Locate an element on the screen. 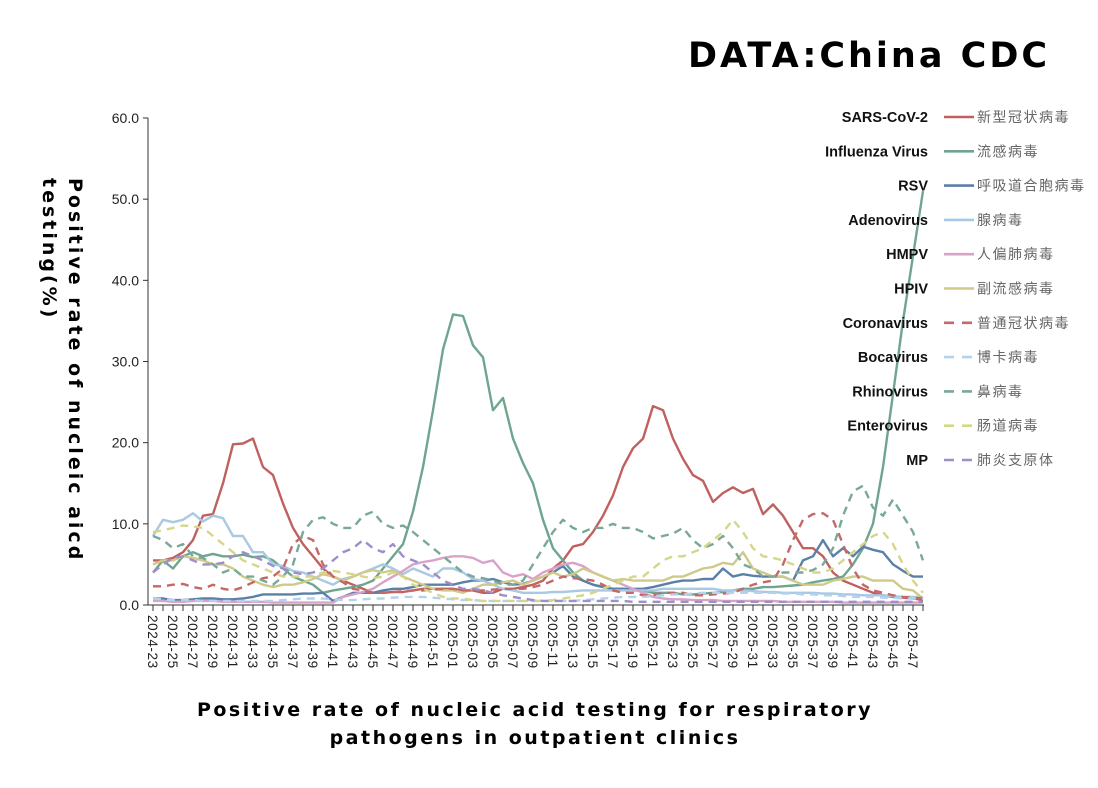  legend-item-mp: MP 肺炎支原体 is located at coordinates (980, 461).